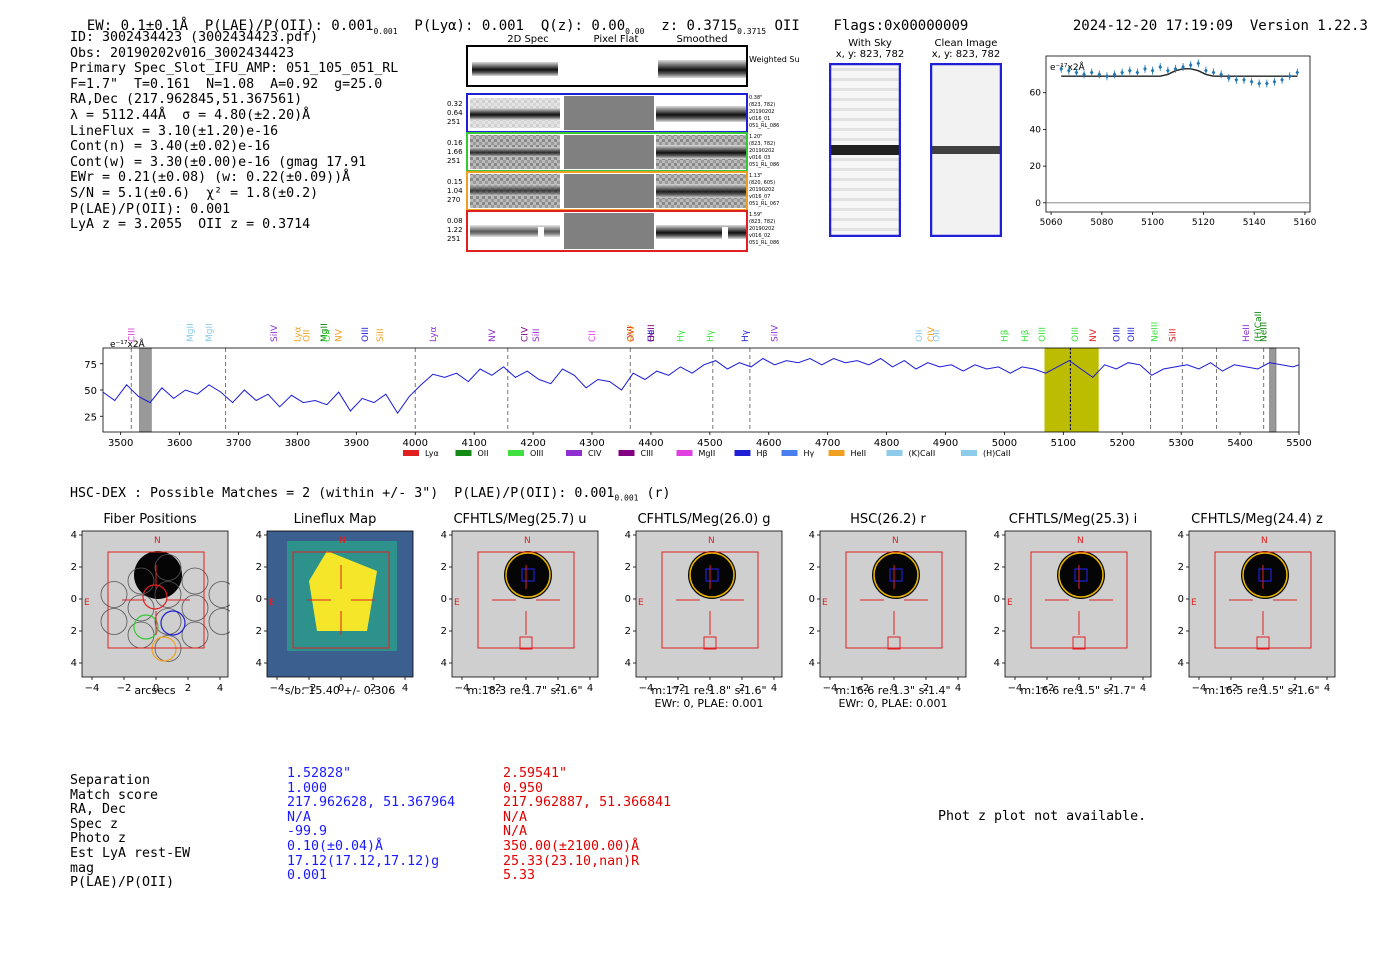 The image size is (1400, 953). Describe the element at coordinates (709, 443) in the screenshot. I see `spectrum-xtick-label: 4500` at that location.